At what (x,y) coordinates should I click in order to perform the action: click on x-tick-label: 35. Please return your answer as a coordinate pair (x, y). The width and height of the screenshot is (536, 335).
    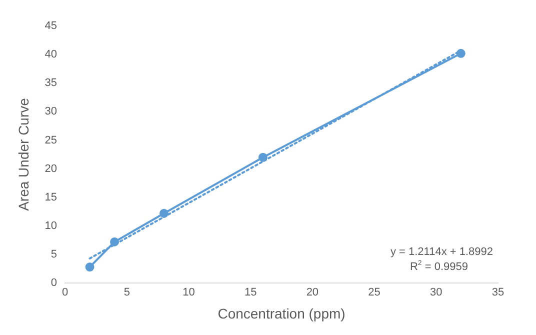
    Looking at the image, I should click on (498, 292).